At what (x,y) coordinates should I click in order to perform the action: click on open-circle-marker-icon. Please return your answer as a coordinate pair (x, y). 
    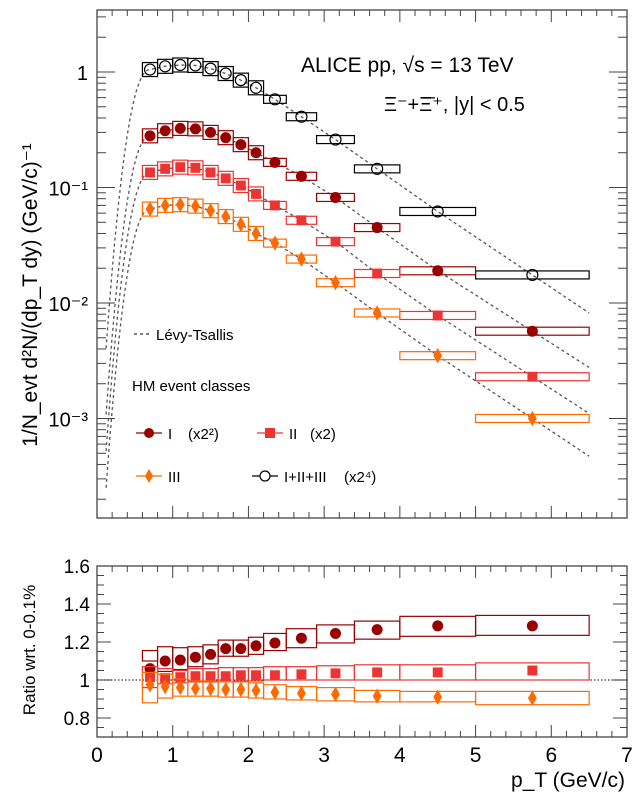
    Looking at the image, I should click on (265, 476).